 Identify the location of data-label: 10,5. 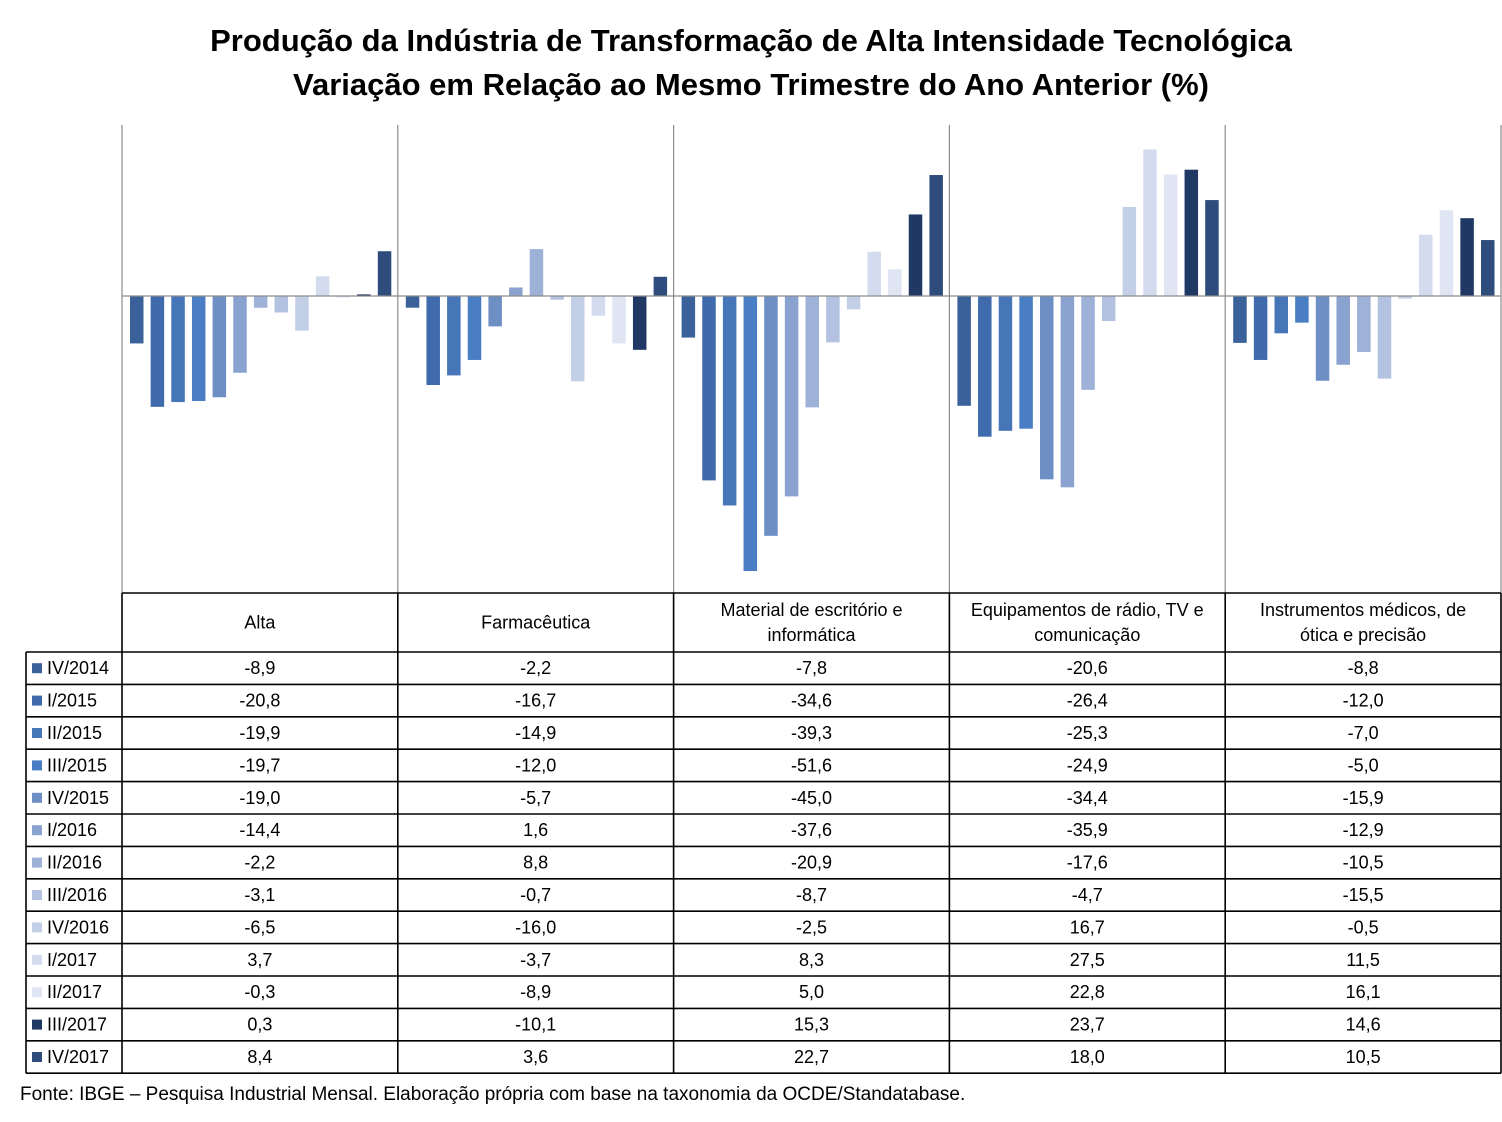
(1363, 1057).